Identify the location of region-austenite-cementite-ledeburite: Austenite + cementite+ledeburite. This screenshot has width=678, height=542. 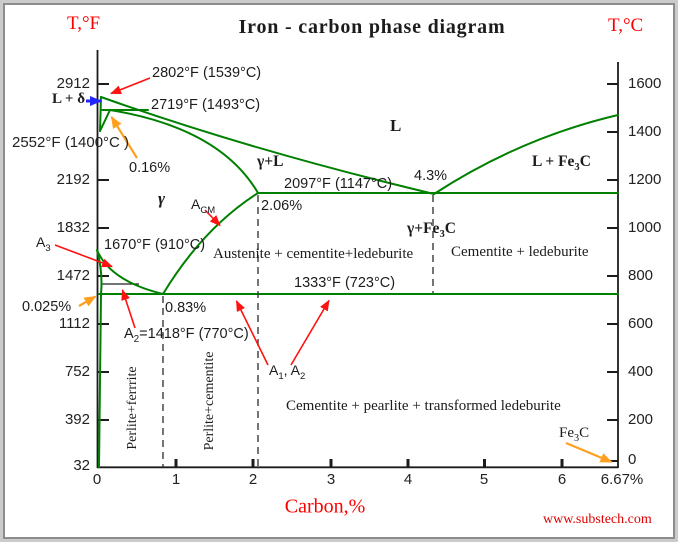
(313, 254).